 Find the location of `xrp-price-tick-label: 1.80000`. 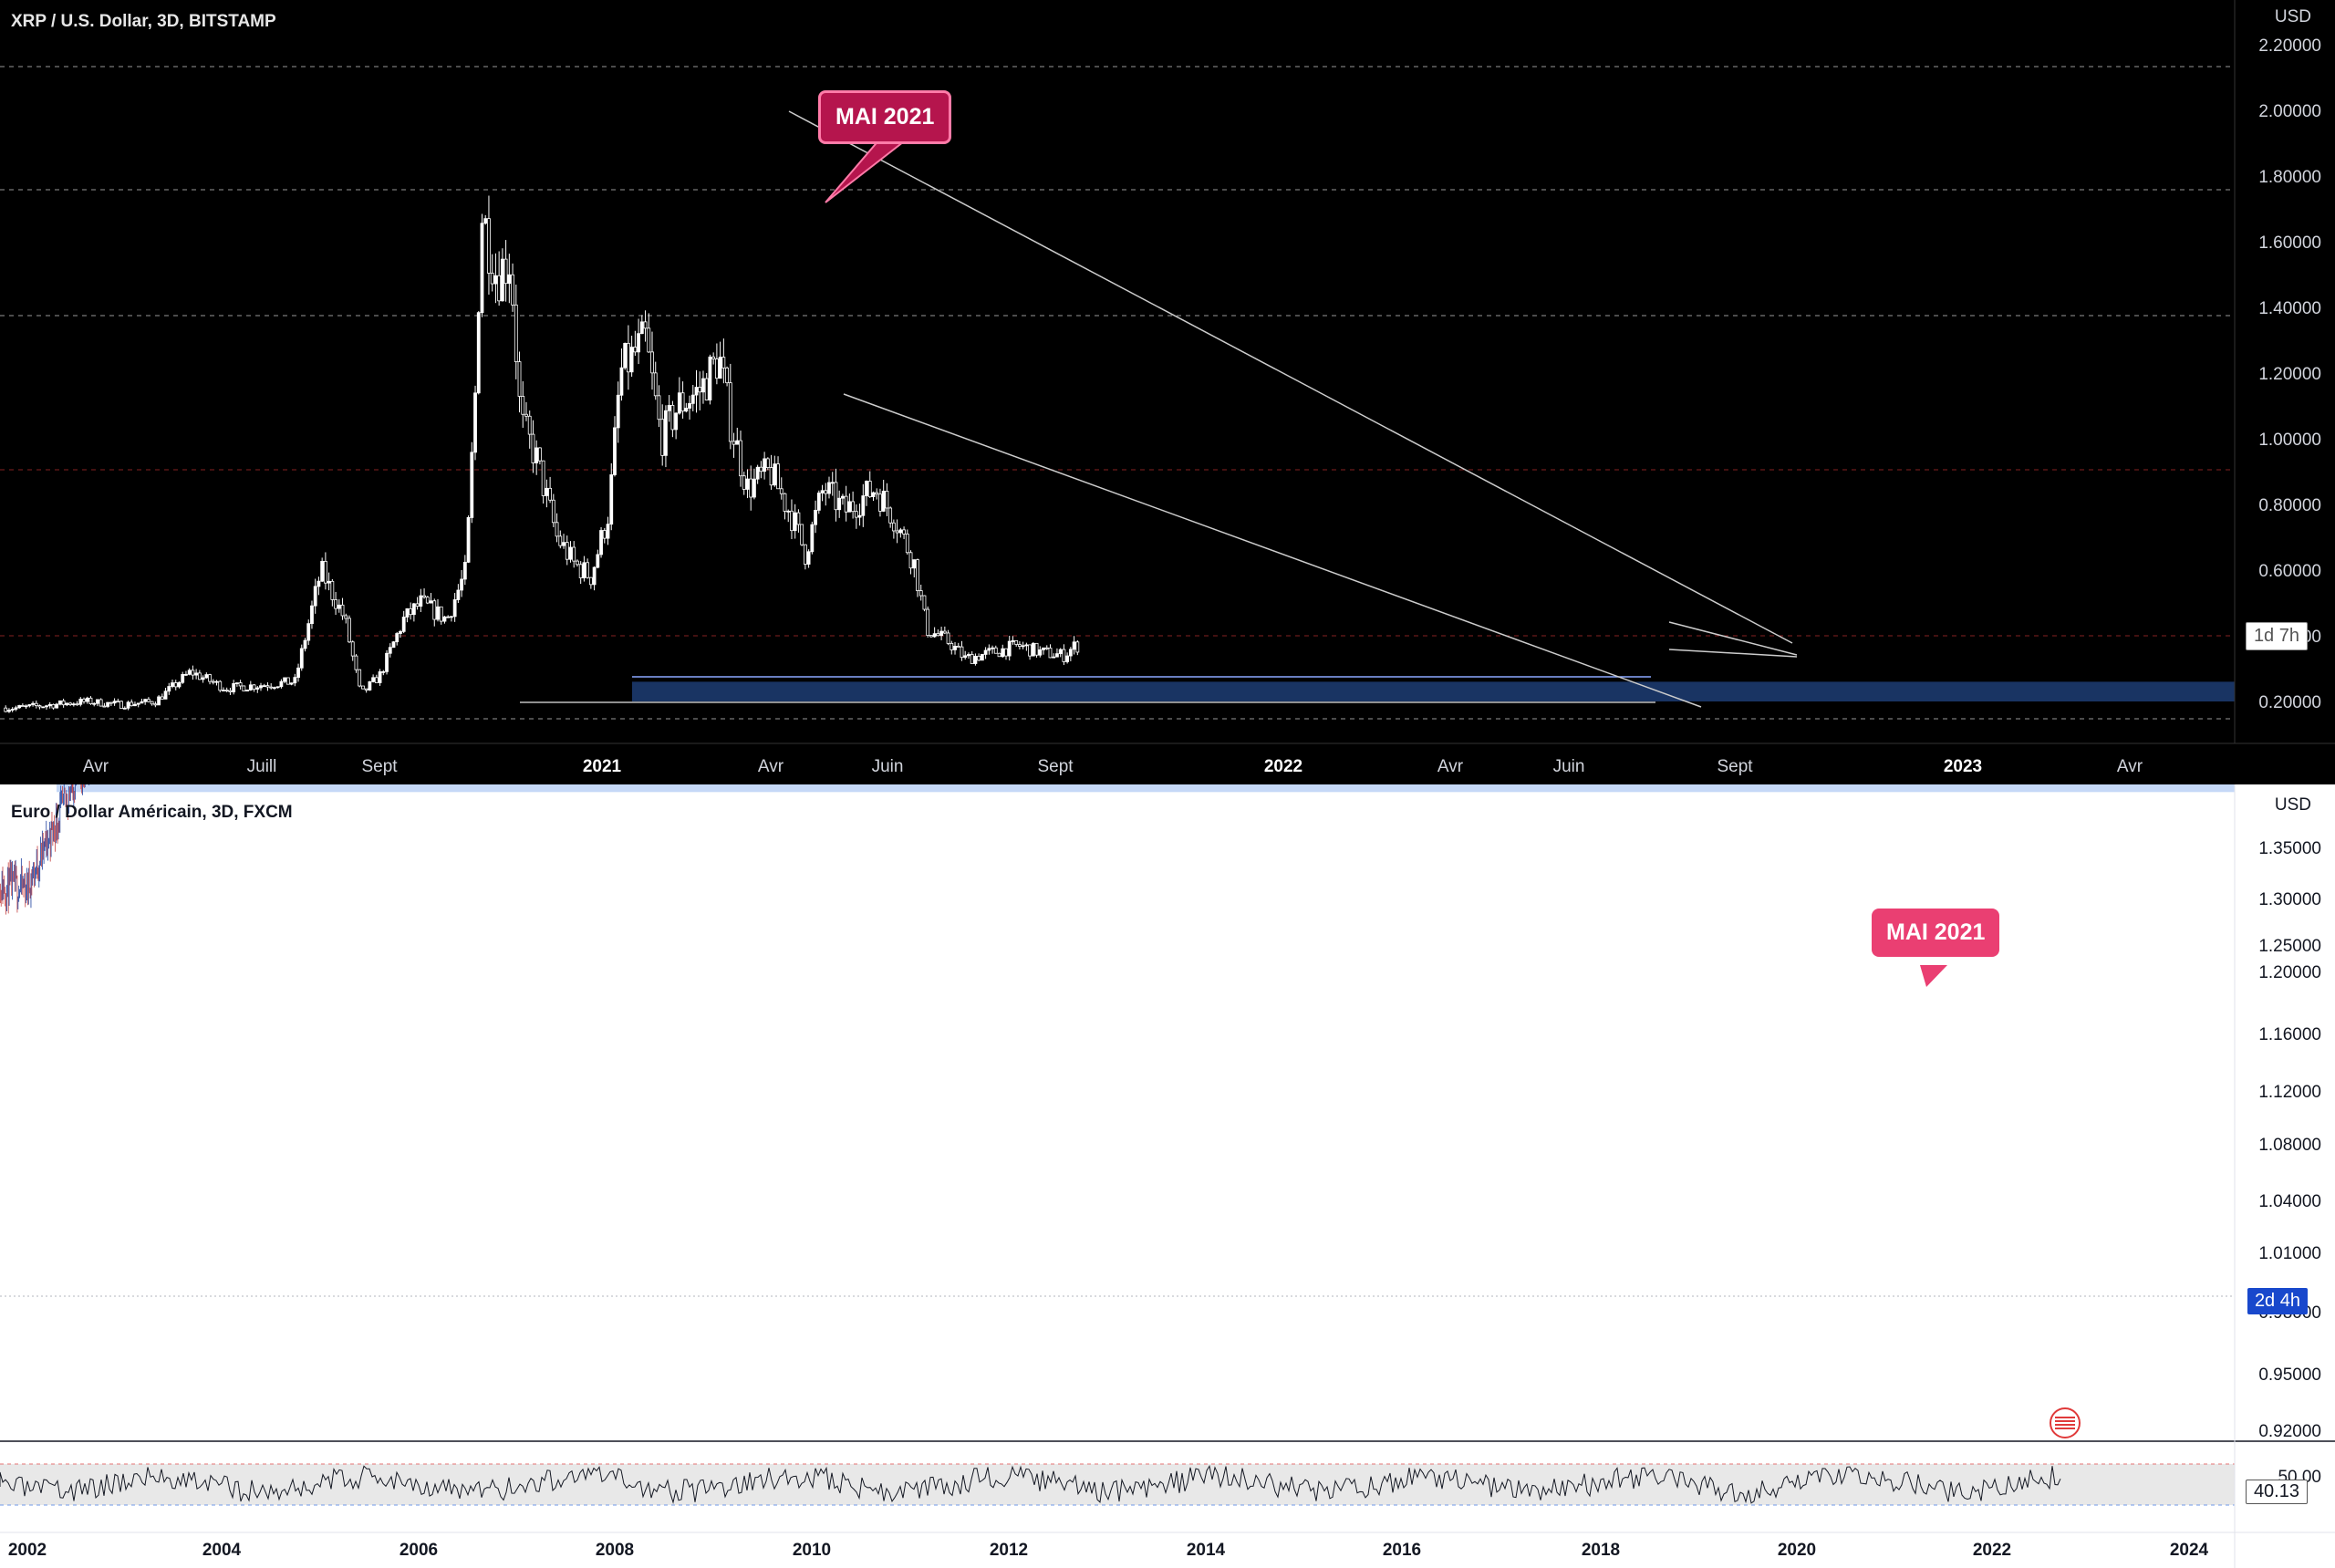

xrp-price-tick-label: 1.80000 is located at coordinates (2289, 177).